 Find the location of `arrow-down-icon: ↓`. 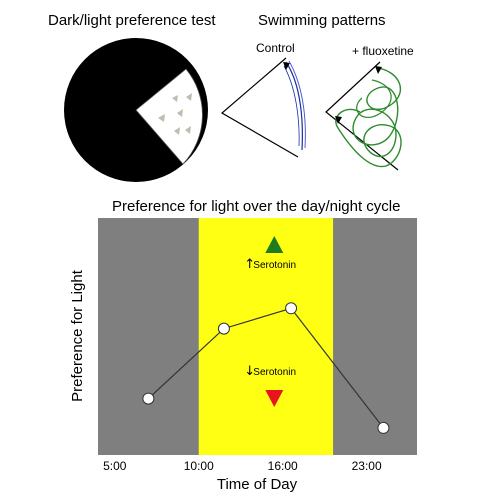

arrow-down-icon: ↓ is located at coordinates (249, 371).